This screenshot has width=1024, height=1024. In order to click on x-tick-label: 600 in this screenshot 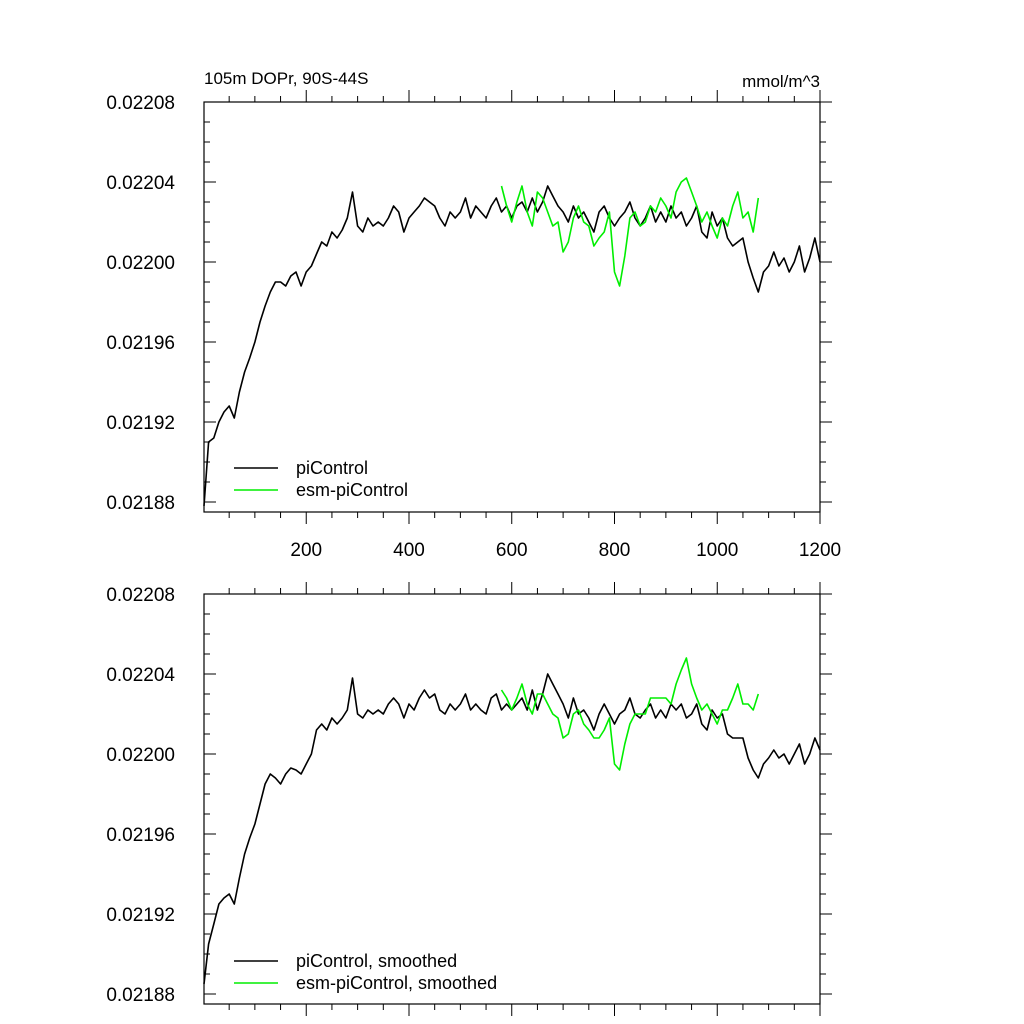, I will do `click(512, 550)`.